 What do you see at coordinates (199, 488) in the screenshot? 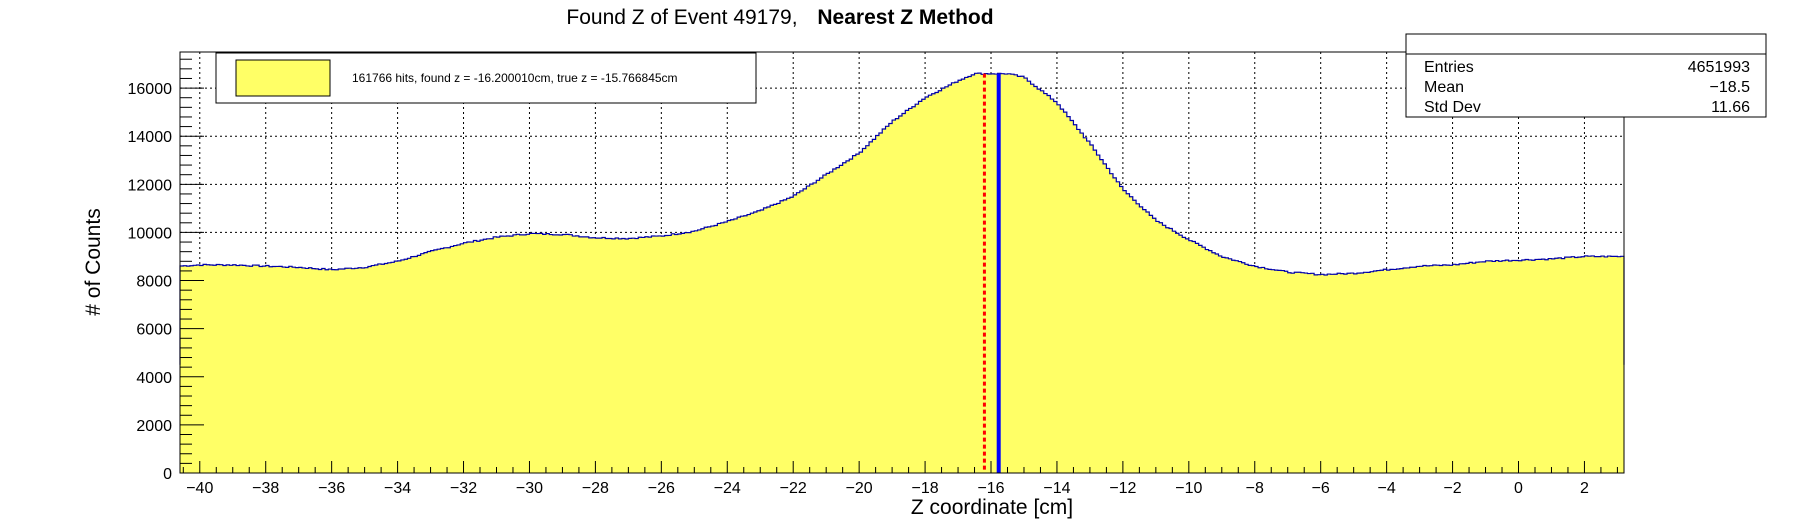
I see `x-tick-label: −40` at bounding box center [199, 488].